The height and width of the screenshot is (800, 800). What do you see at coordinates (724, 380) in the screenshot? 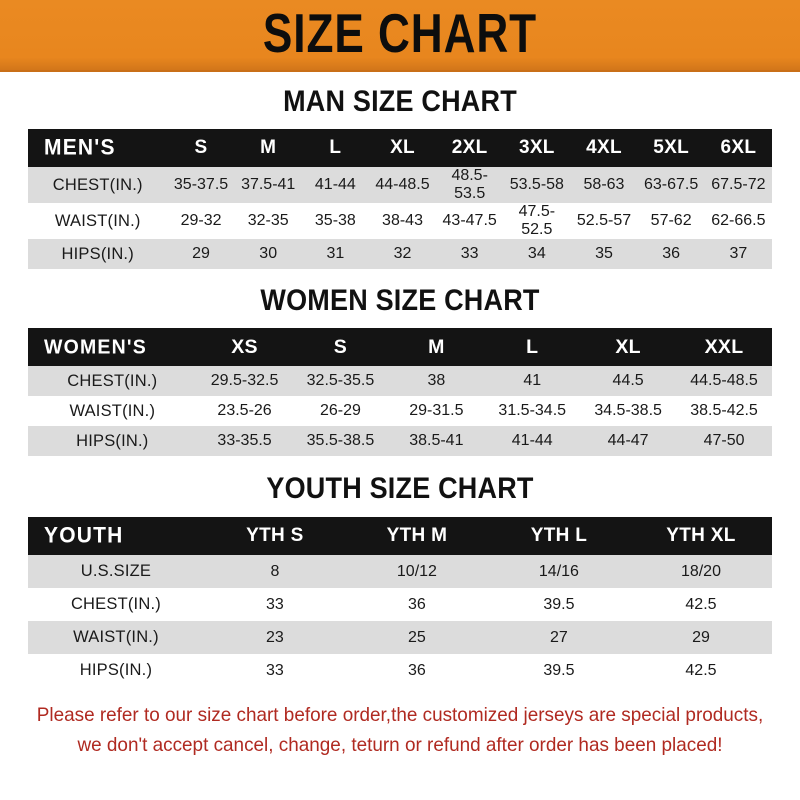
I see `women-cell-value: 44.5-48.5` at bounding box center [724, 380].